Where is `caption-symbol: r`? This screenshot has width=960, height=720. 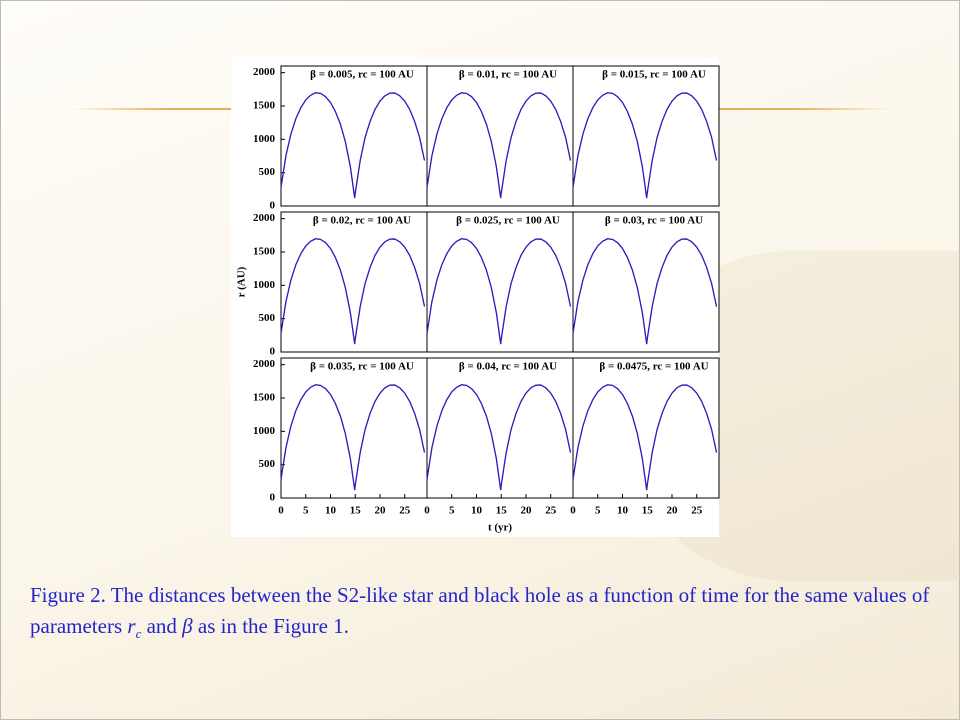 caption-symbol: r is located at coordinates (131, 626).